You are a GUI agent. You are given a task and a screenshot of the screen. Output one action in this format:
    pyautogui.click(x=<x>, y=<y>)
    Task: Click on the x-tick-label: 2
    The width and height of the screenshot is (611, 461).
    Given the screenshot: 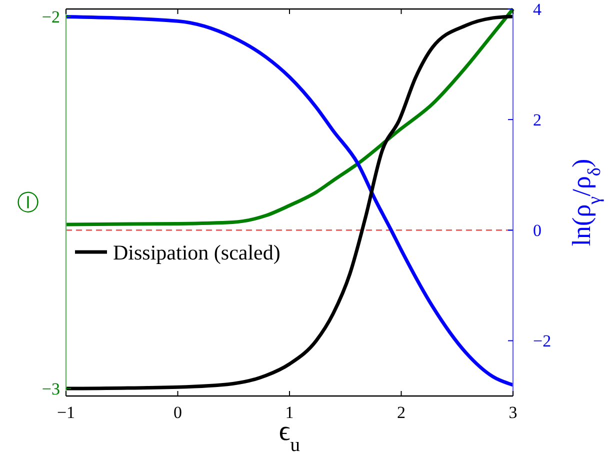 What is the action you would take?
    pyautogui.click(x=401, y=412)
    